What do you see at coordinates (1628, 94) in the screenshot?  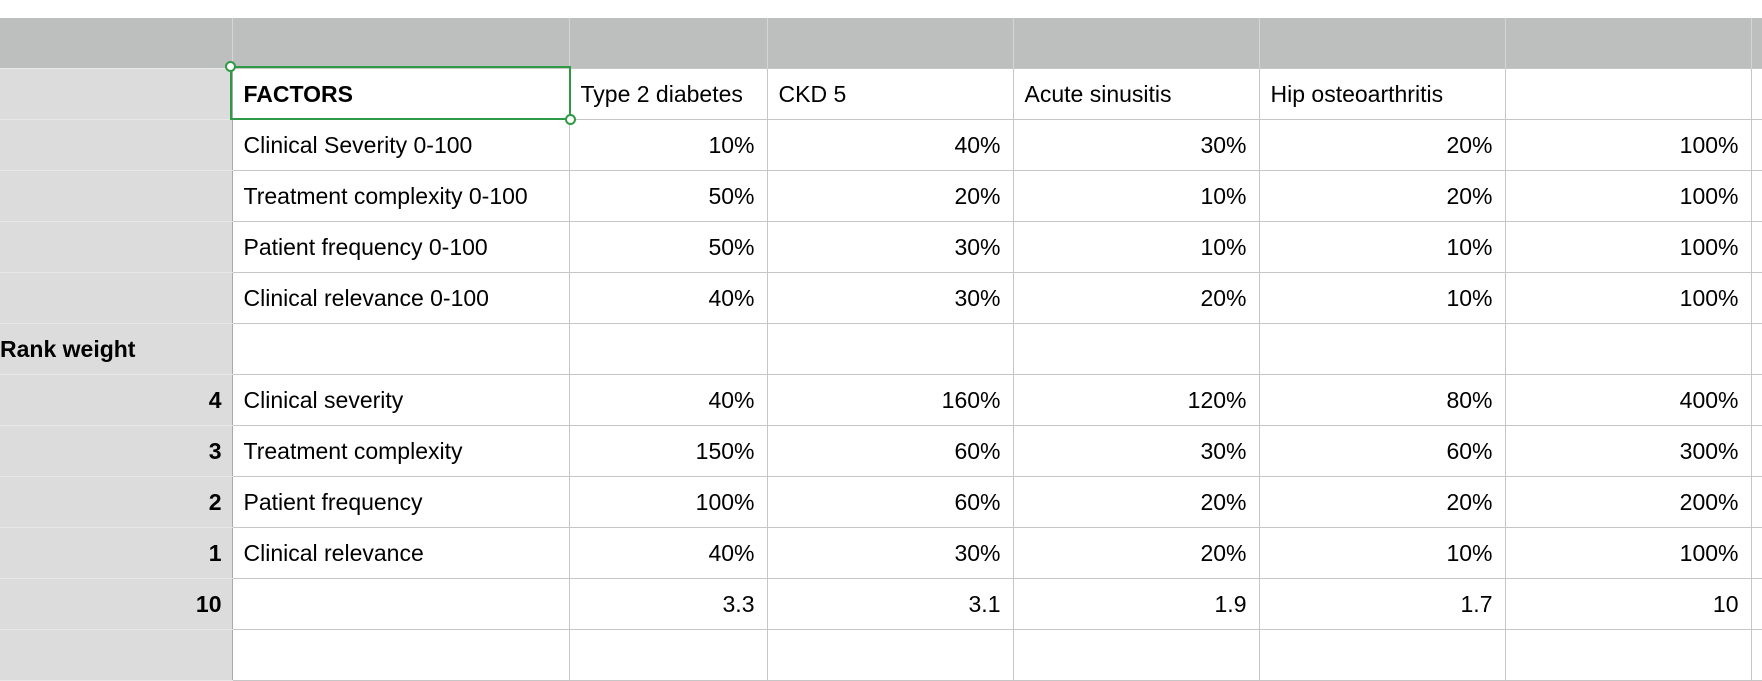 I see `total-header-cell` at bounding box center [1628, 94].